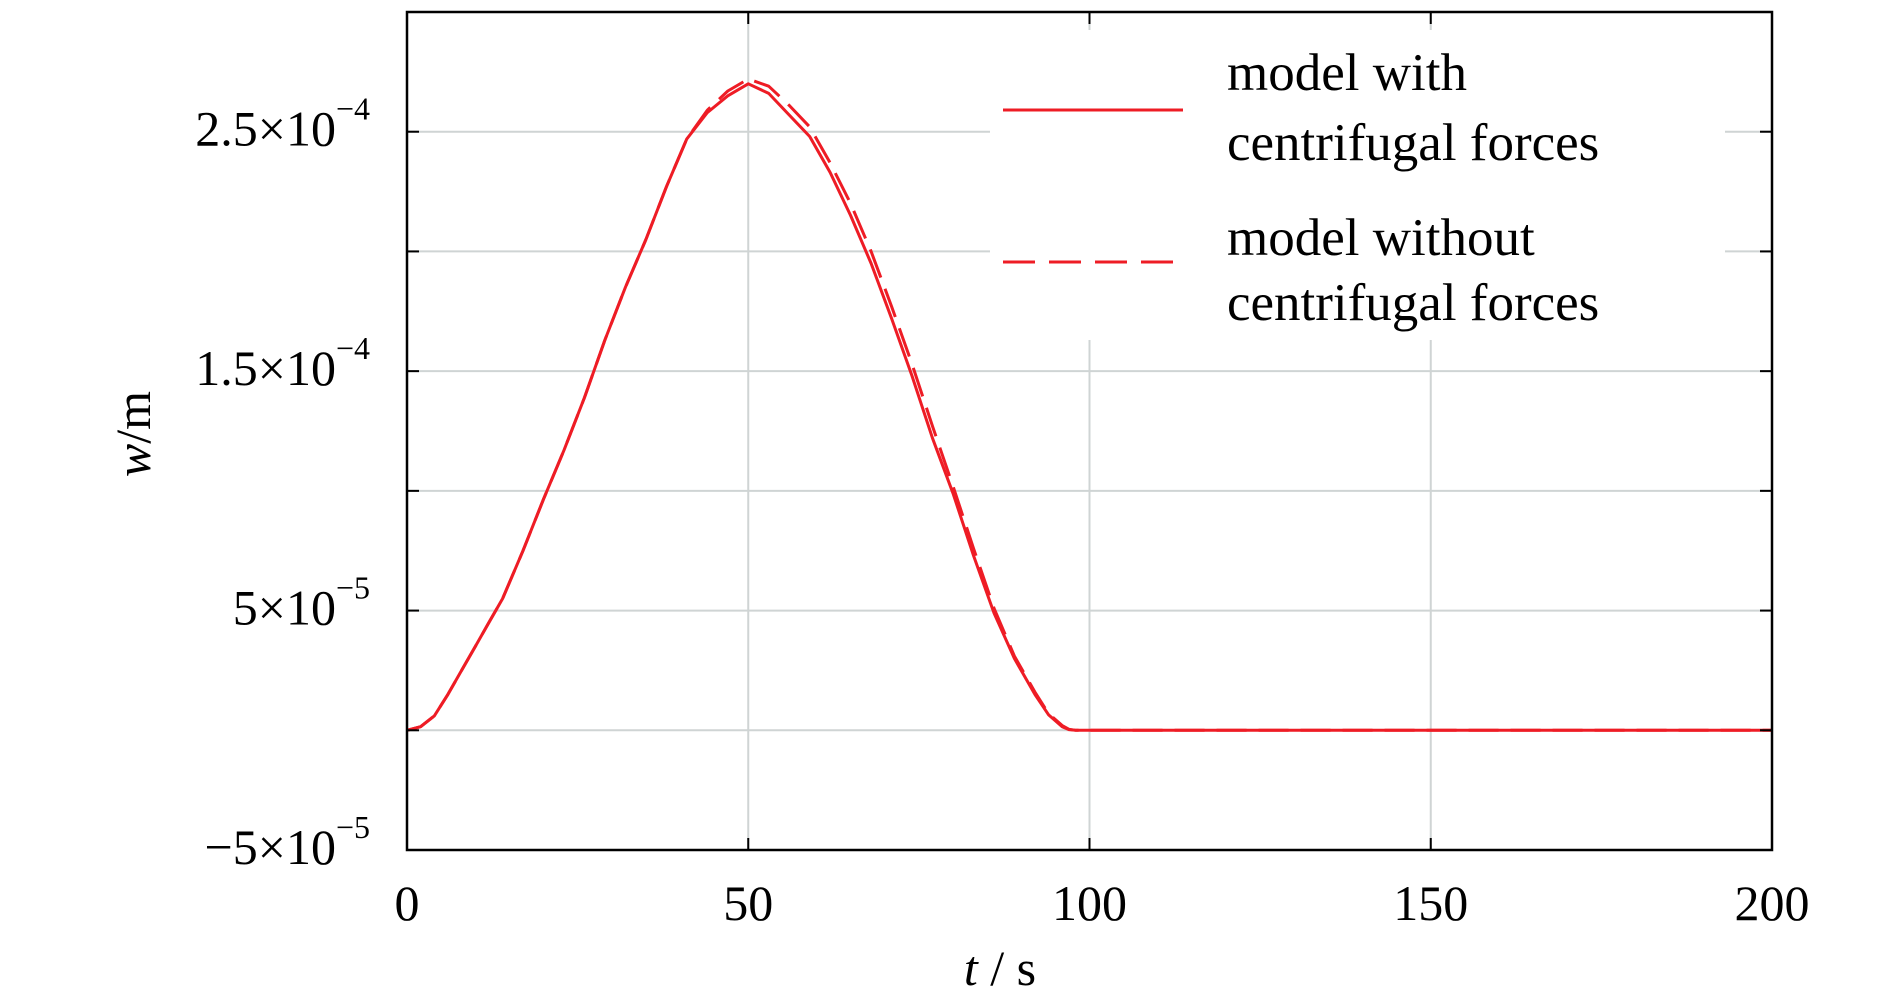 The image size is (1890, 992). What do you see at coordinates (133, 460) in the screenshot?
I see `y-axis-variable: w` at bounding box center [133, 460].